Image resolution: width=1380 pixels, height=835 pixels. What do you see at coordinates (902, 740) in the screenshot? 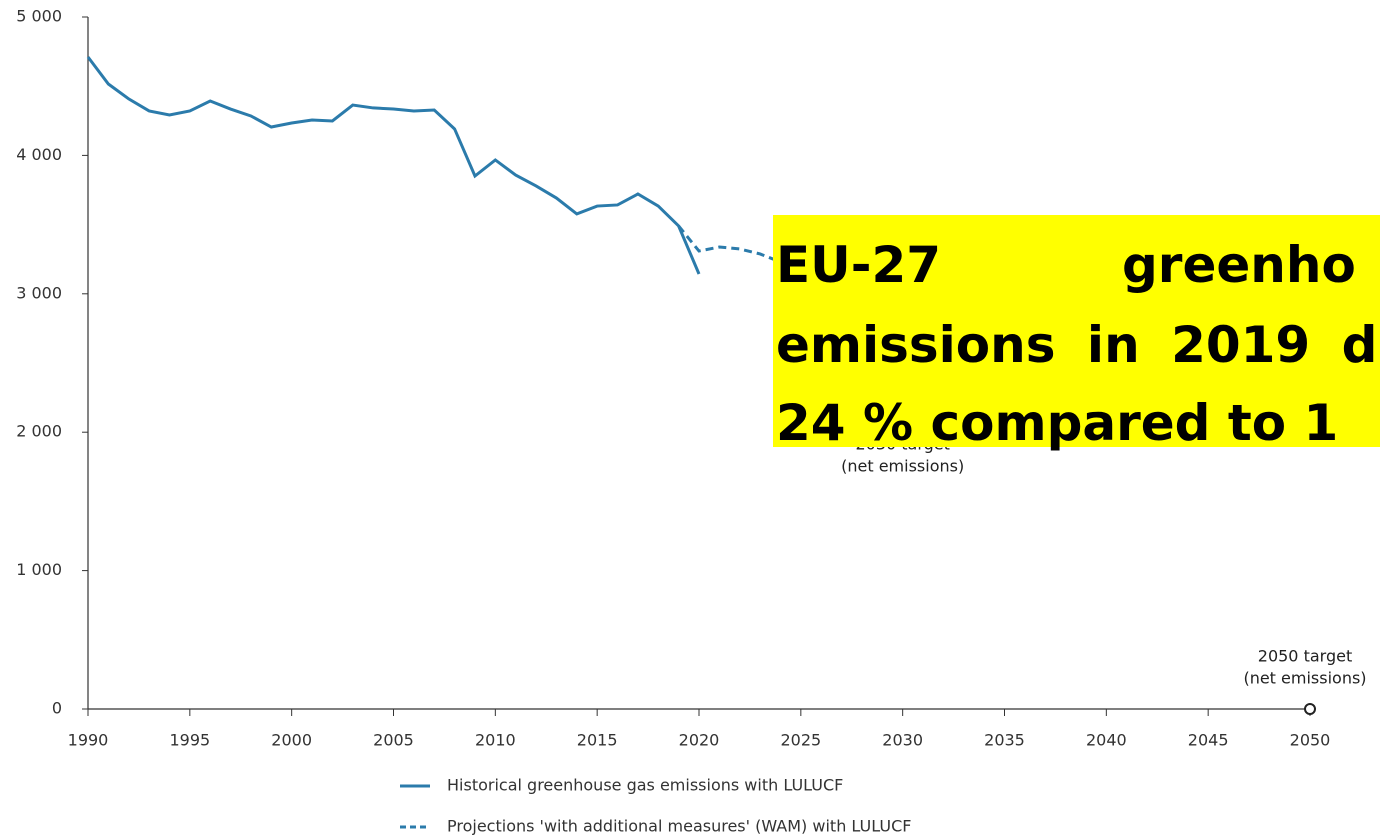
I see `x-tick-label: 2030` at bounding box center [902, 740].